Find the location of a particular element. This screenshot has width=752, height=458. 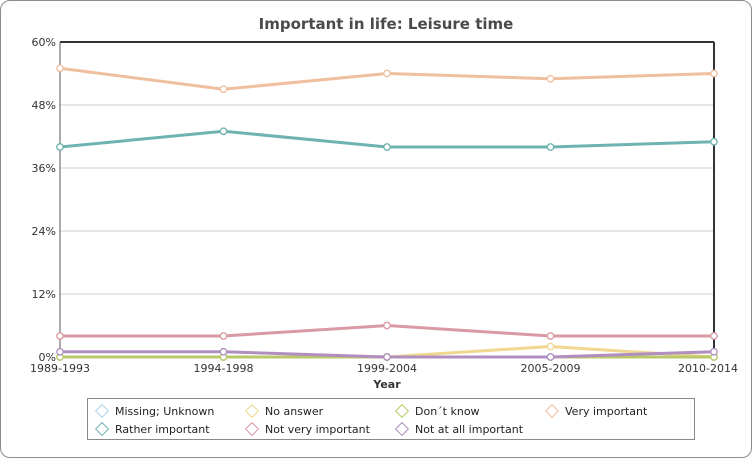

legend-item: Missing; Unknown is located at coordinates (154, 411).